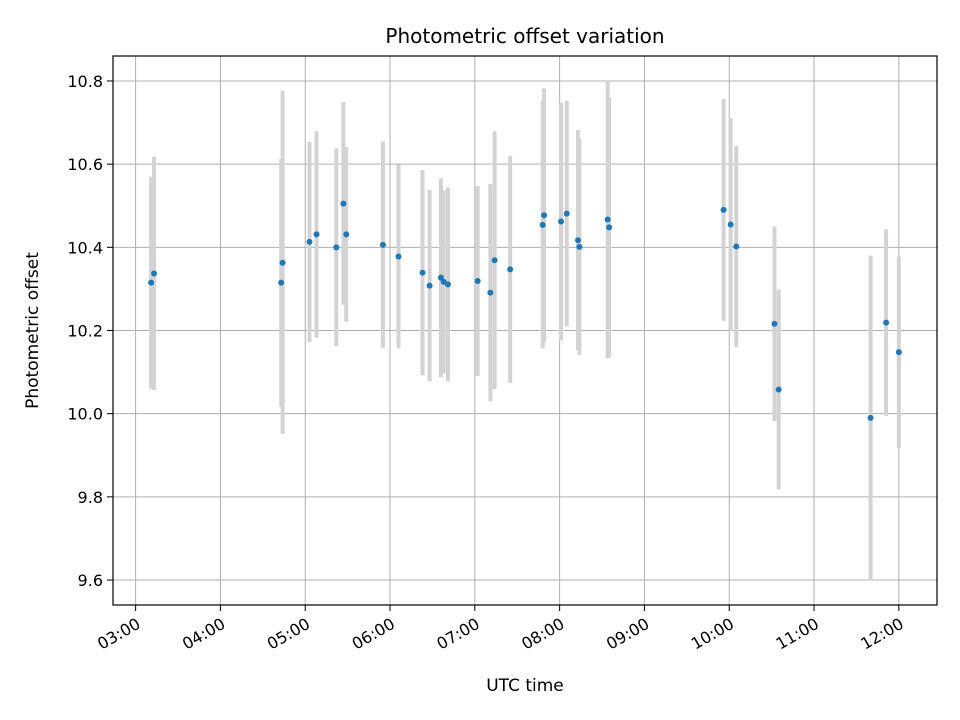 This screenshot has width=960, height=720. Describe the element at coordinates (85, 247) in the screenshot. I see `y-tick-label: 10.4` at that location.